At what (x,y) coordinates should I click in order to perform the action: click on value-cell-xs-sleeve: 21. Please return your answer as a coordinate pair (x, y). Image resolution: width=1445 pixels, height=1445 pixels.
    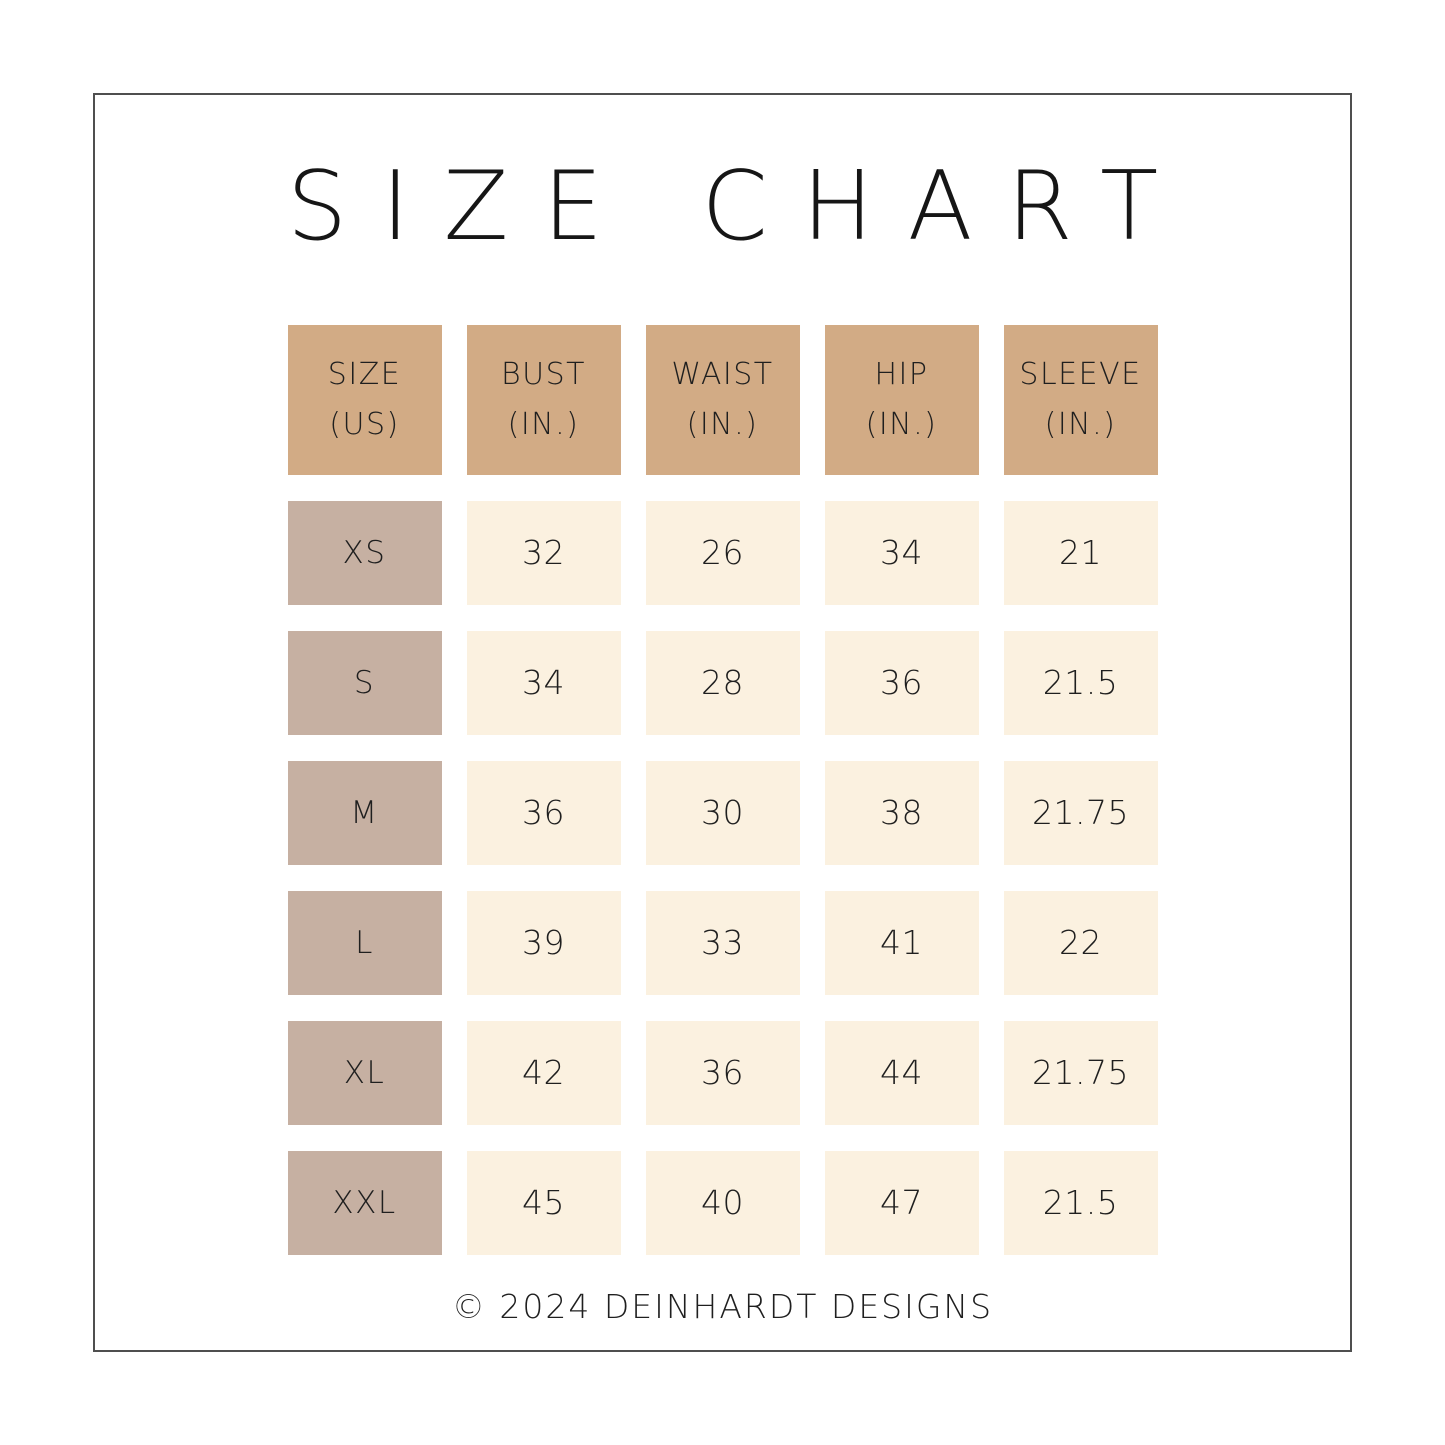
    Looking at the image, I should click on (1080, 552).